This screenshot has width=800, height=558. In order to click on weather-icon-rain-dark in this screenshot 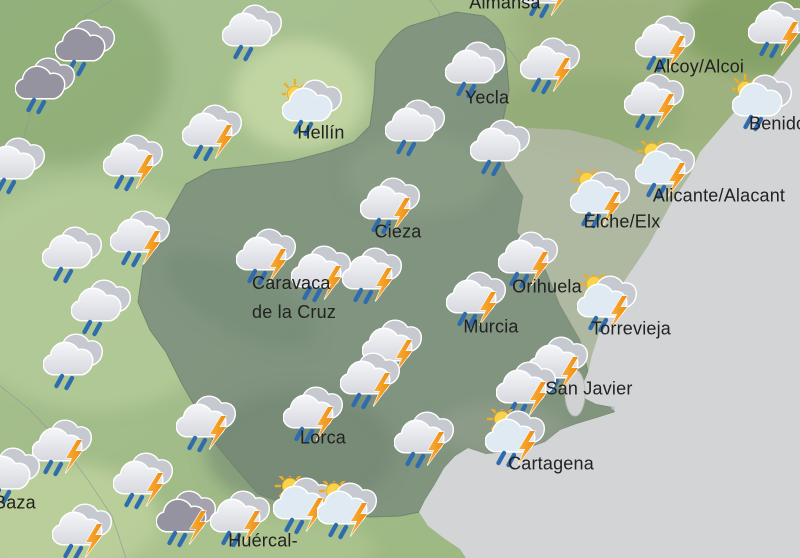, I will do `click(88, 53)`.